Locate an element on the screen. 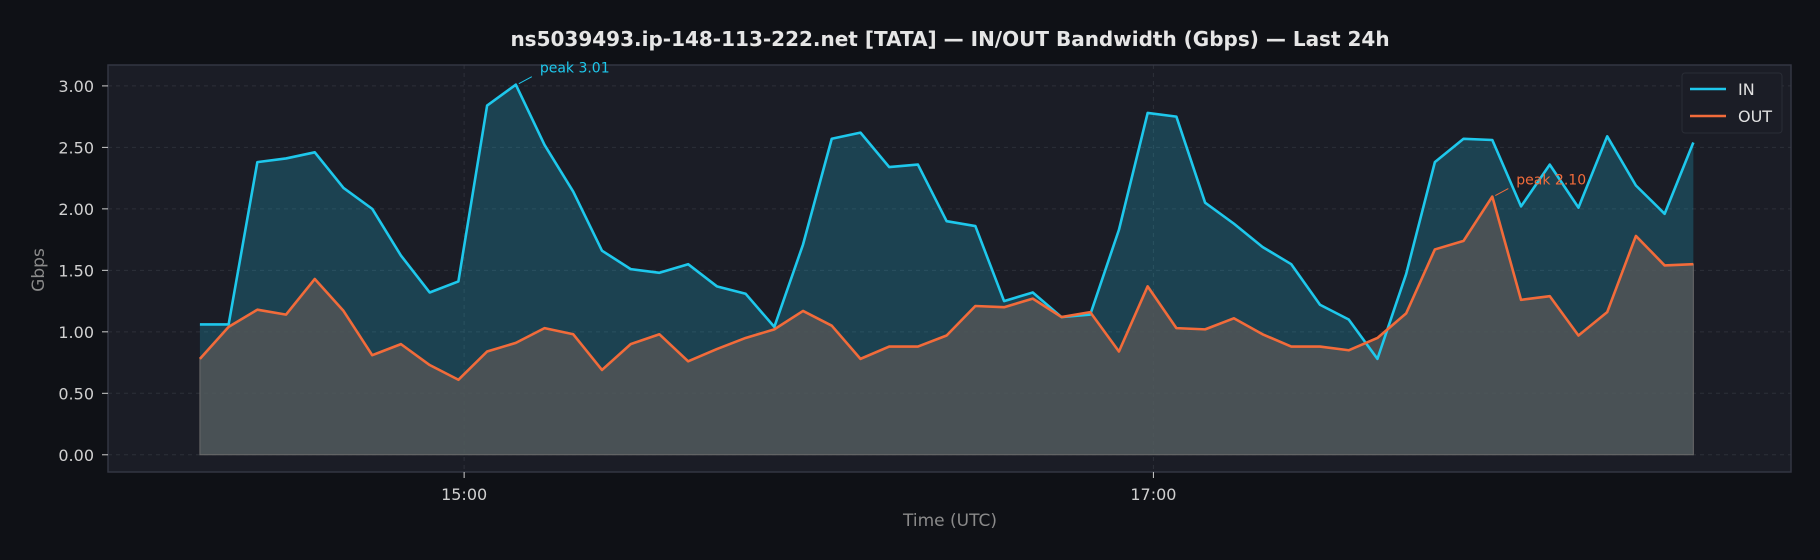 The width and height of the screenshot is (1820, 560). x-tick-label: 17:00 is located at coordinates (1153, 494).